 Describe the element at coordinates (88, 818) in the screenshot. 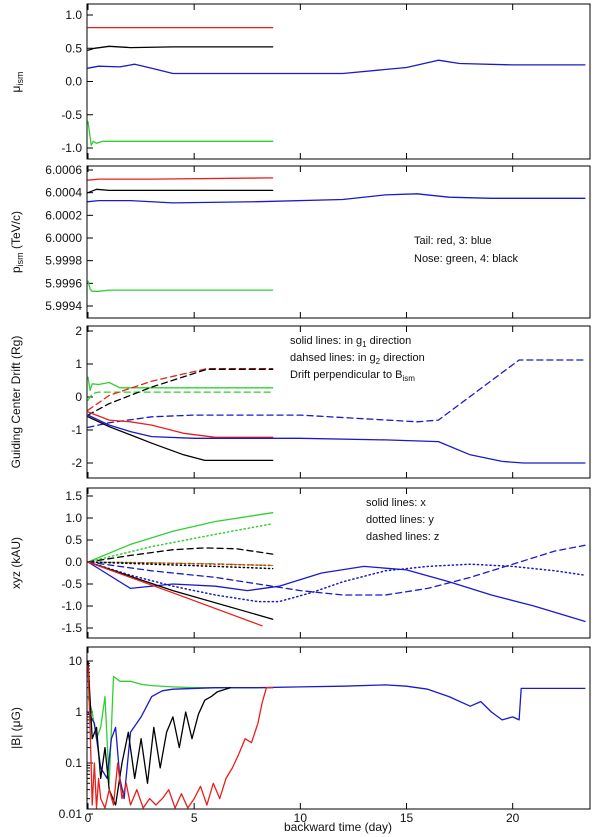

I see `xtick-label-0: 0` at that location.